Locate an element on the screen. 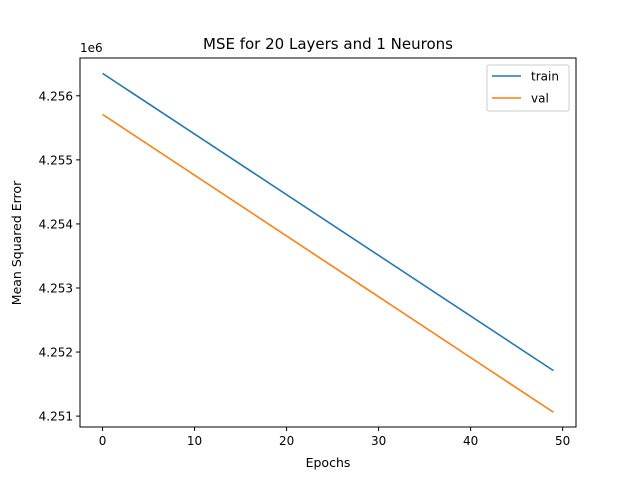  y-tick-label: 4.255 is located at coordinates (56, 160).